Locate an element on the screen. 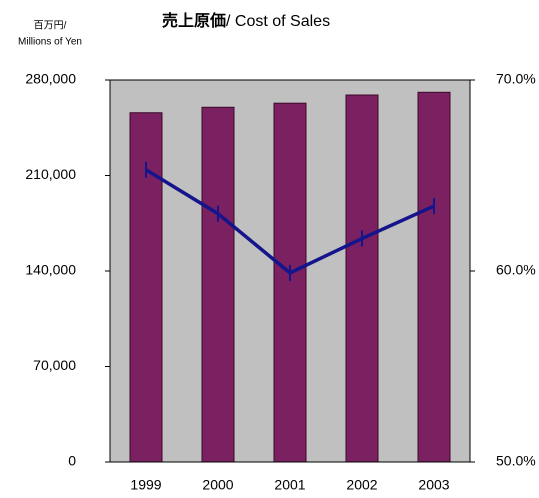 Image resolution: width=539 pixels, height=498 pixels. y-tick-label: 140,000 is located at coordinates (50, 270).